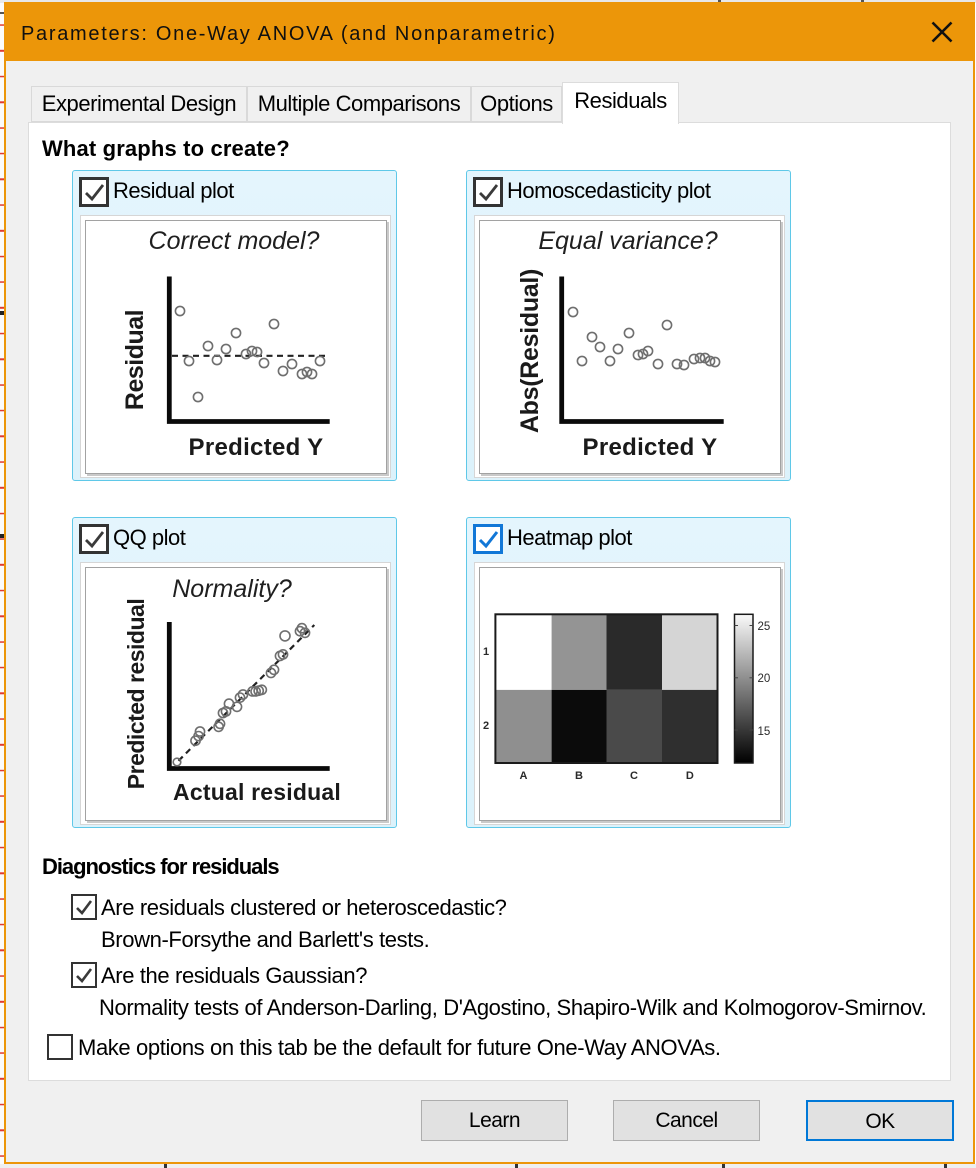 This screenshot has height=1168, width=976. What do you see at coordinates (486, 726) in the screenshot?
I see `svg-text: 2` at bounding box center [486, 726].